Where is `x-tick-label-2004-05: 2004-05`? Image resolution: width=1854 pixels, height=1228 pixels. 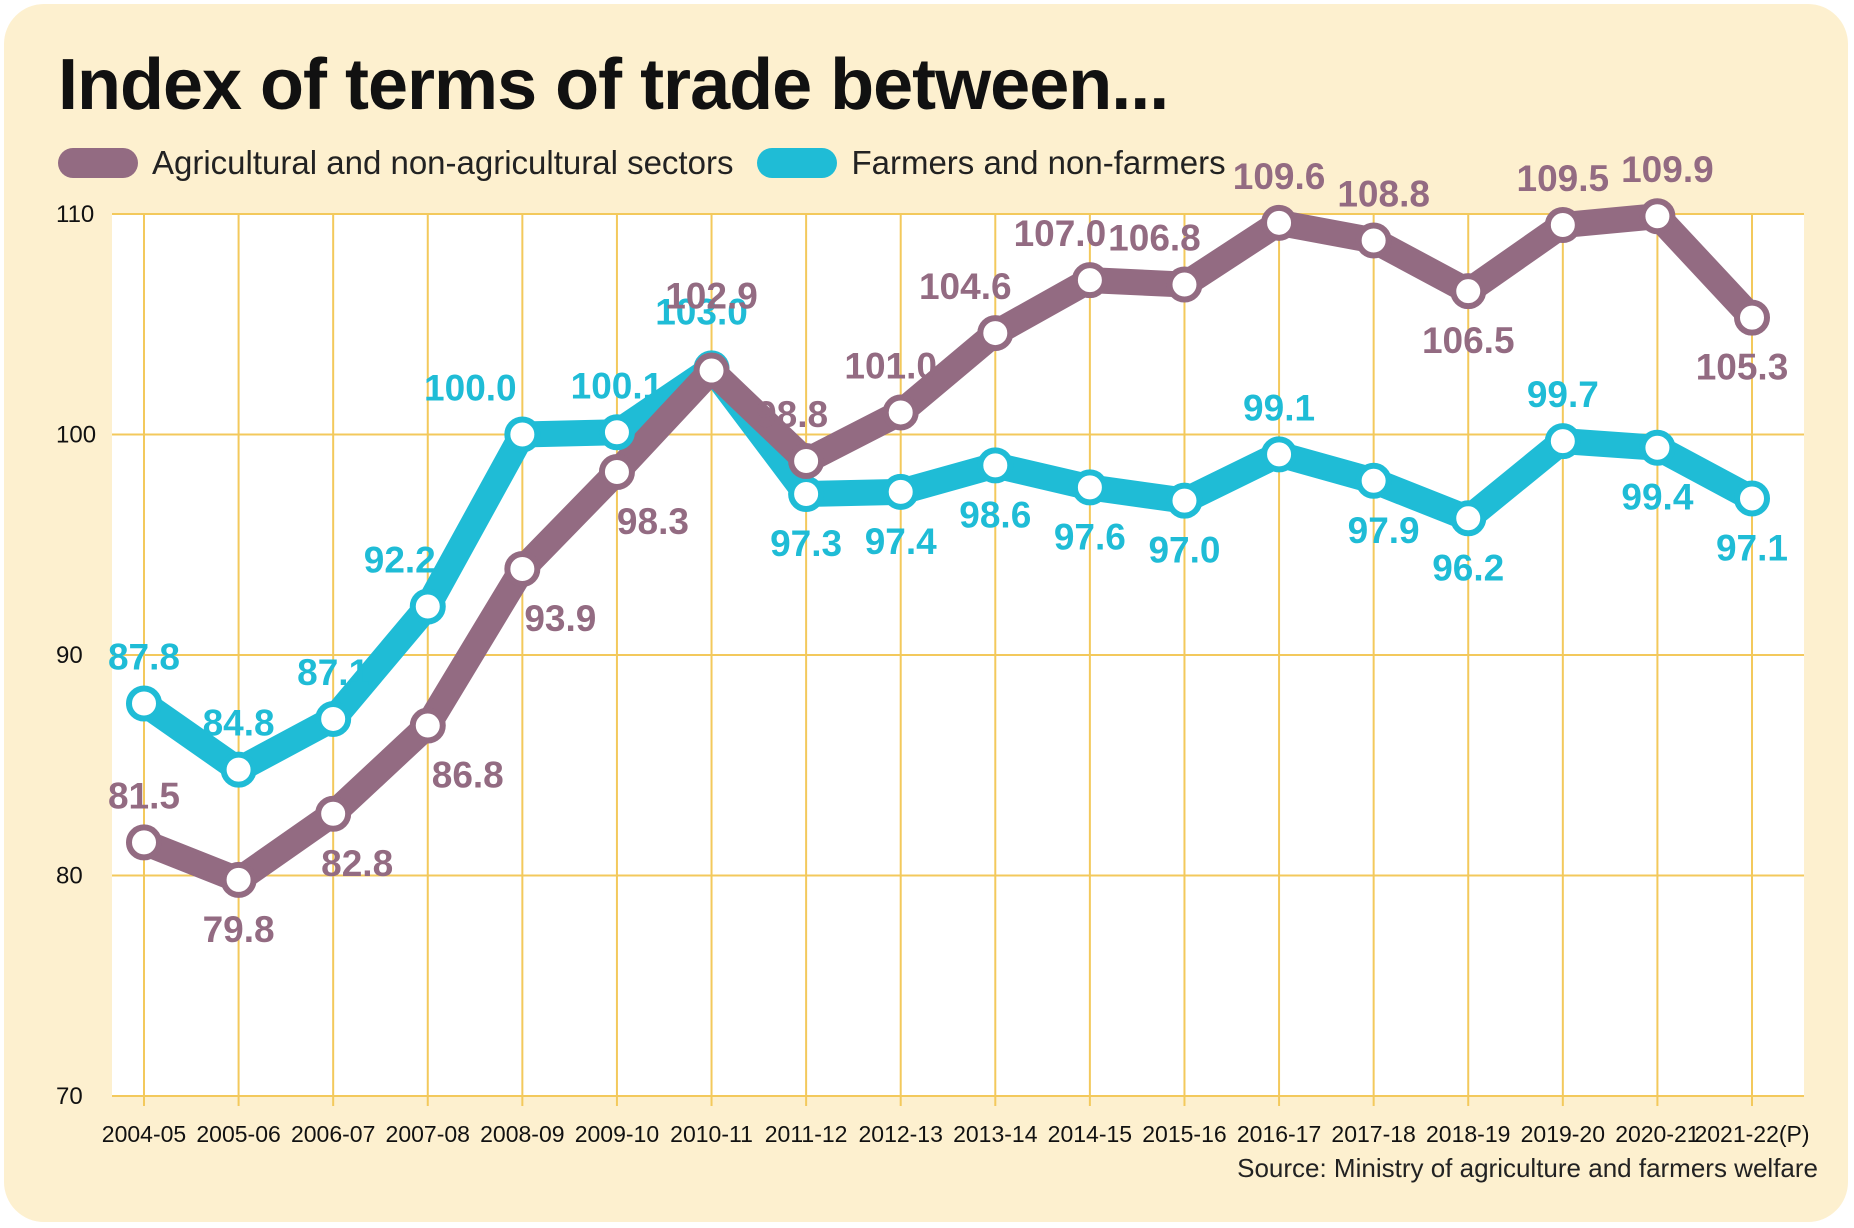
x-tick-label-2004-05: 2004-05 is located at coordinates (144, 1134).